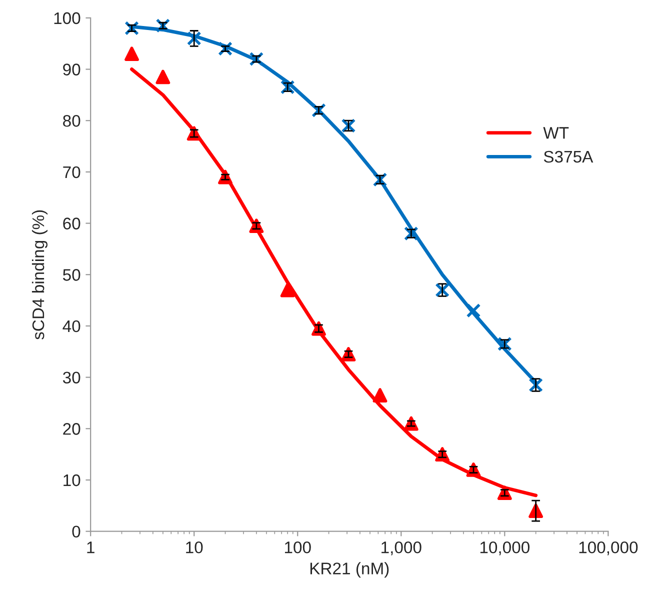  What do you see at coordinates (556, 133) in the screenshot?
I see `legend-label: WT` at bounding box center [556, 133].